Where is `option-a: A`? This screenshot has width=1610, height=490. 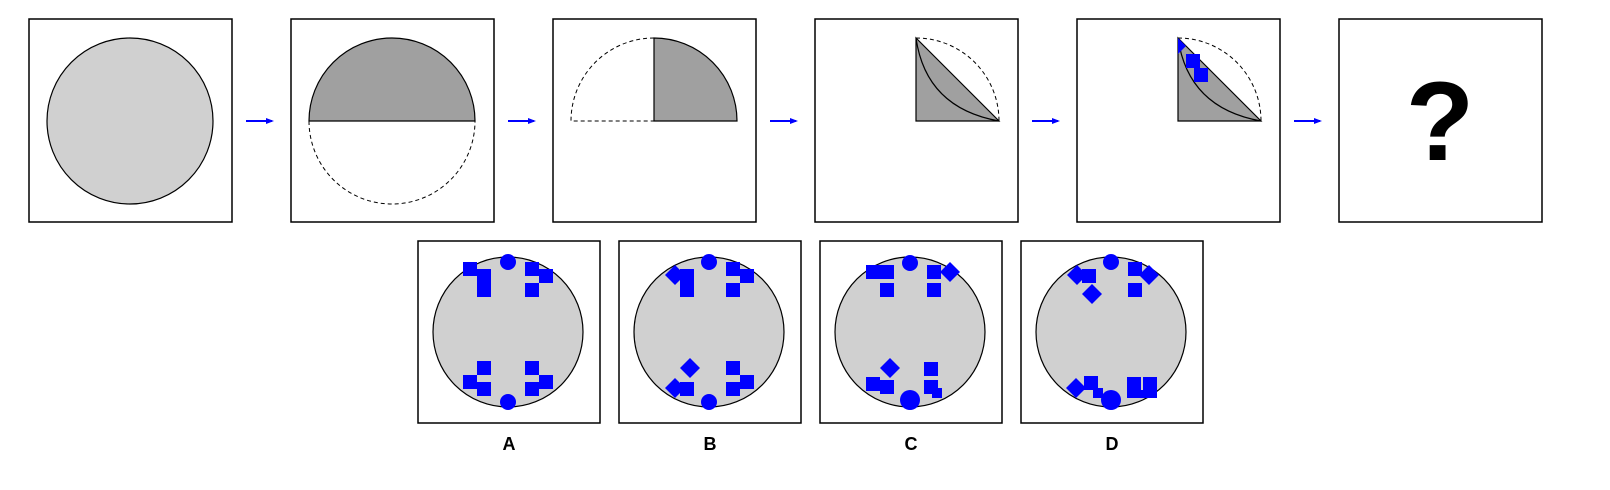 option-a: A is located at coordinates (509, 347).